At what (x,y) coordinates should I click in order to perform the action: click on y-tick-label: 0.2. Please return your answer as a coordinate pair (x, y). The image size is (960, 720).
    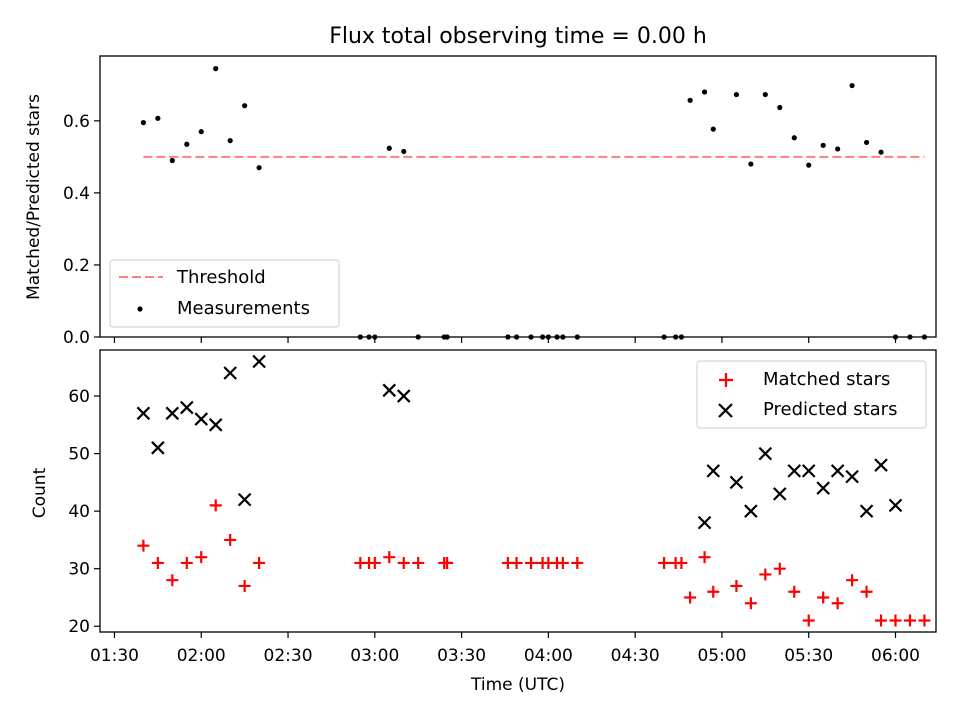
    Looking at the image, I should click on (76, 266).